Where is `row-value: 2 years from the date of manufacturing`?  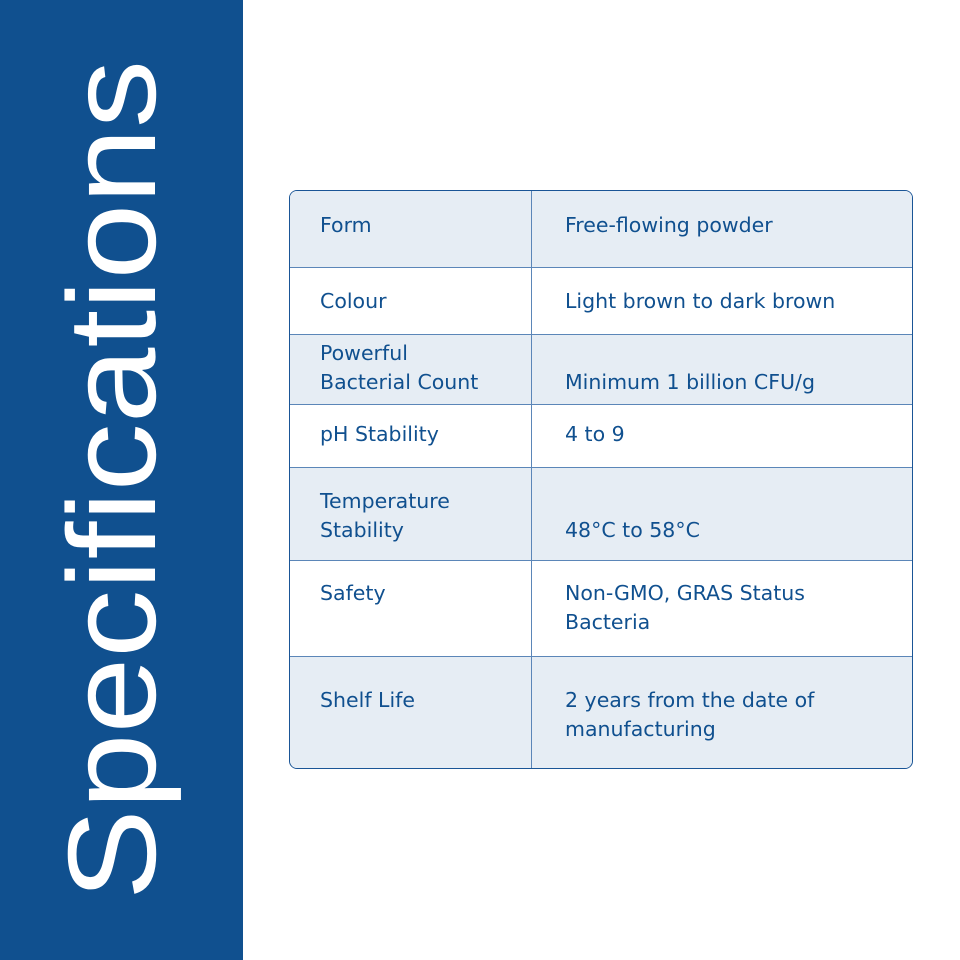 row-value: 2 years from the date of manufacturing is located at coordinates (690, 714).